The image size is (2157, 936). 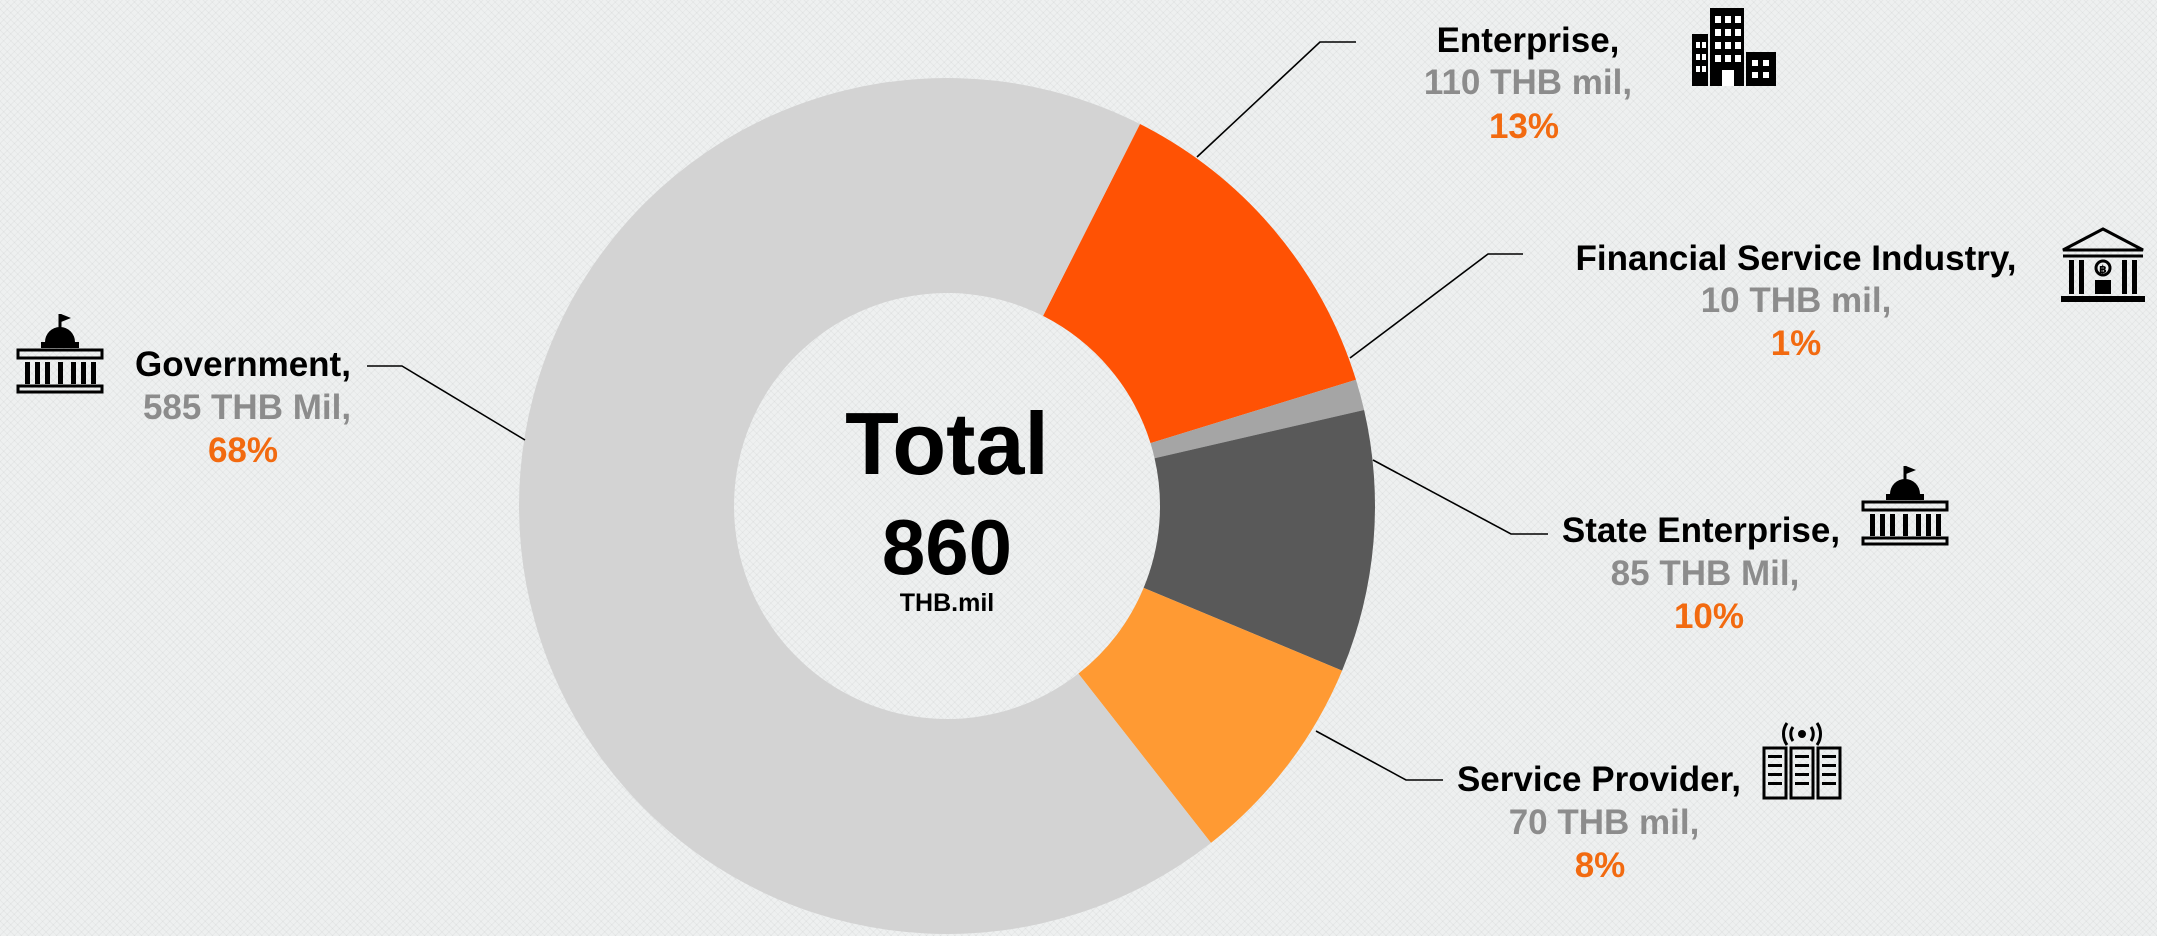 I want to click on leader-line-financial, so click(x=1436, y=306).